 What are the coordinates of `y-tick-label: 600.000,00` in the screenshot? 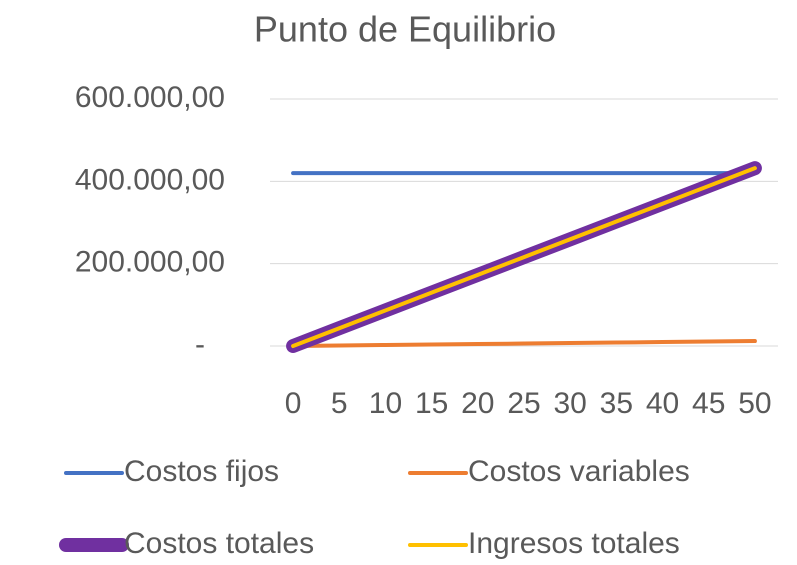 It's located at (150, 97).